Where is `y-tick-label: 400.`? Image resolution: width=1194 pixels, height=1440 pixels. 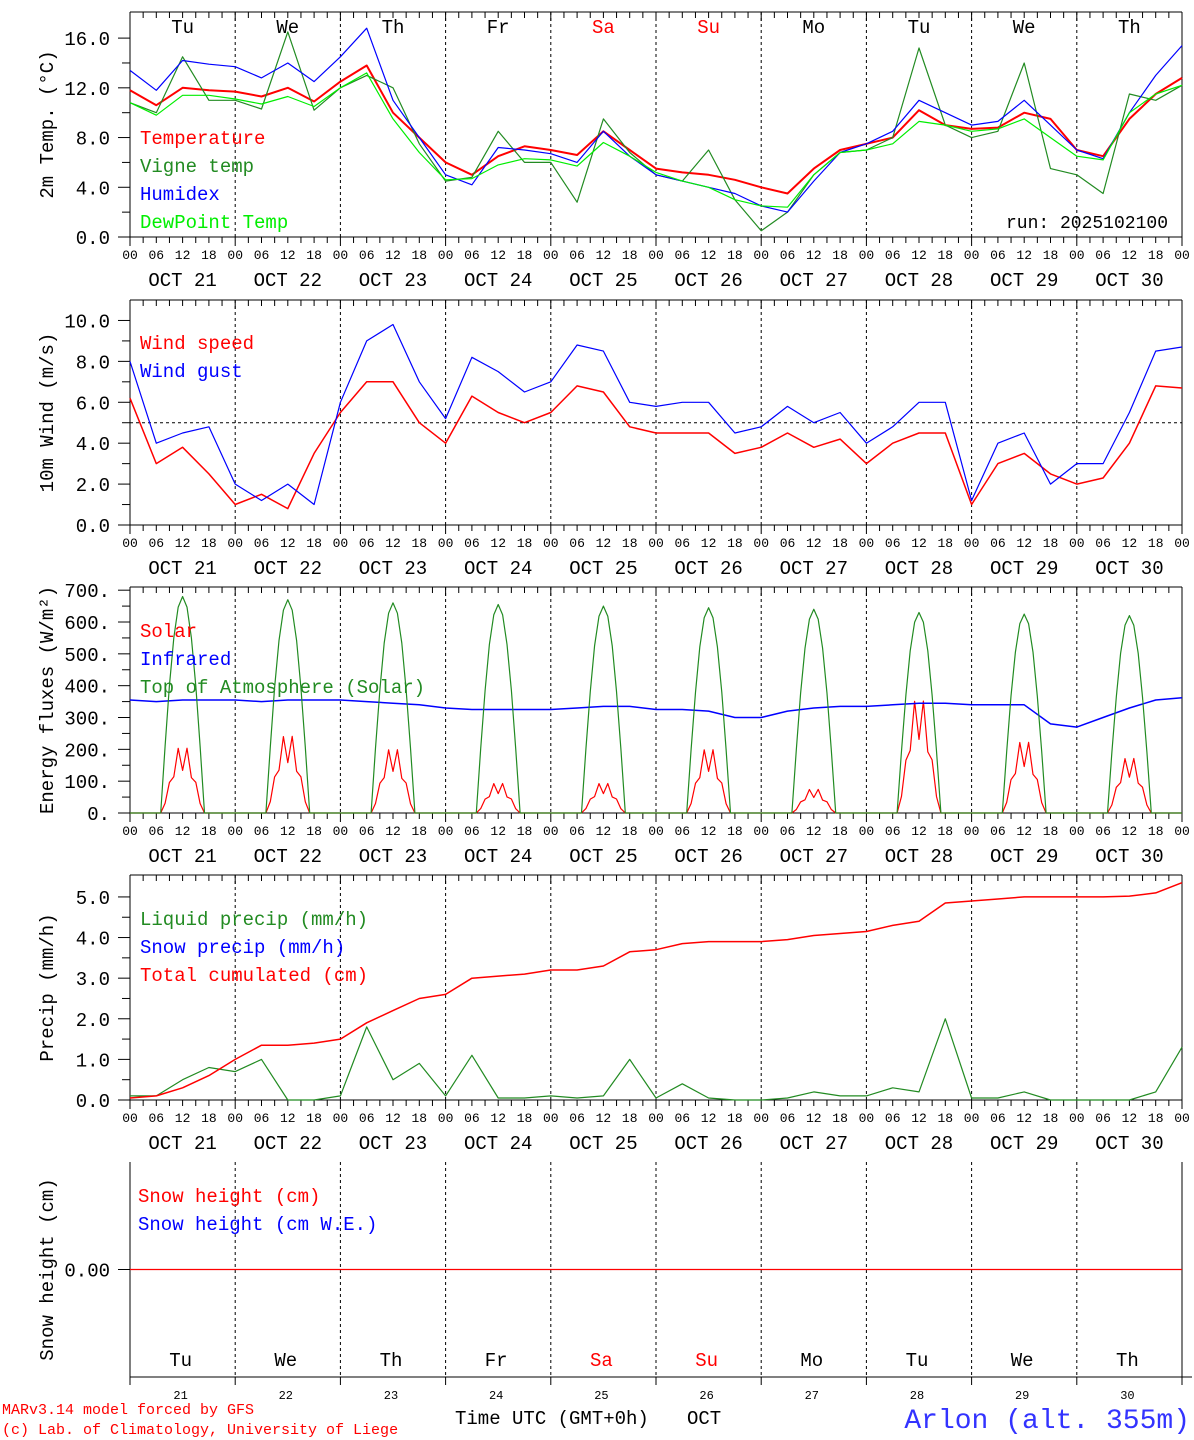
y-tick-label: 400. is located at coordinates (87, 688).